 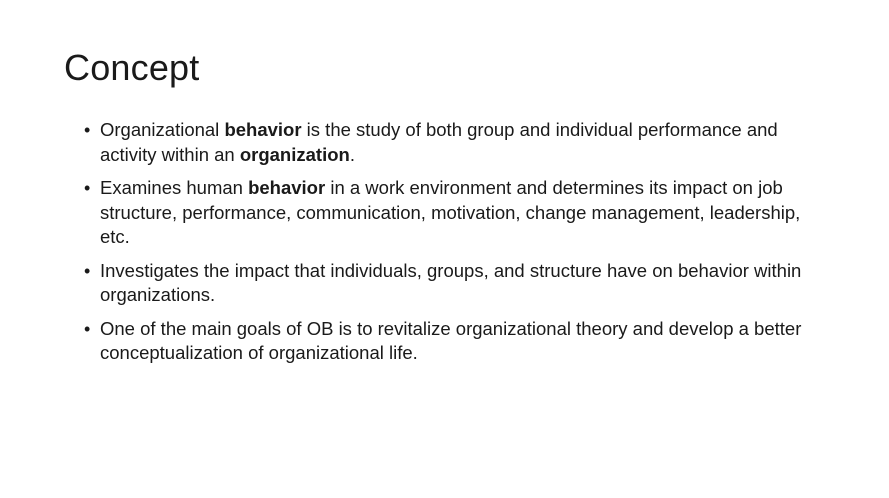 I want to click on slide-title: Concept, so click(x=132, y=67).